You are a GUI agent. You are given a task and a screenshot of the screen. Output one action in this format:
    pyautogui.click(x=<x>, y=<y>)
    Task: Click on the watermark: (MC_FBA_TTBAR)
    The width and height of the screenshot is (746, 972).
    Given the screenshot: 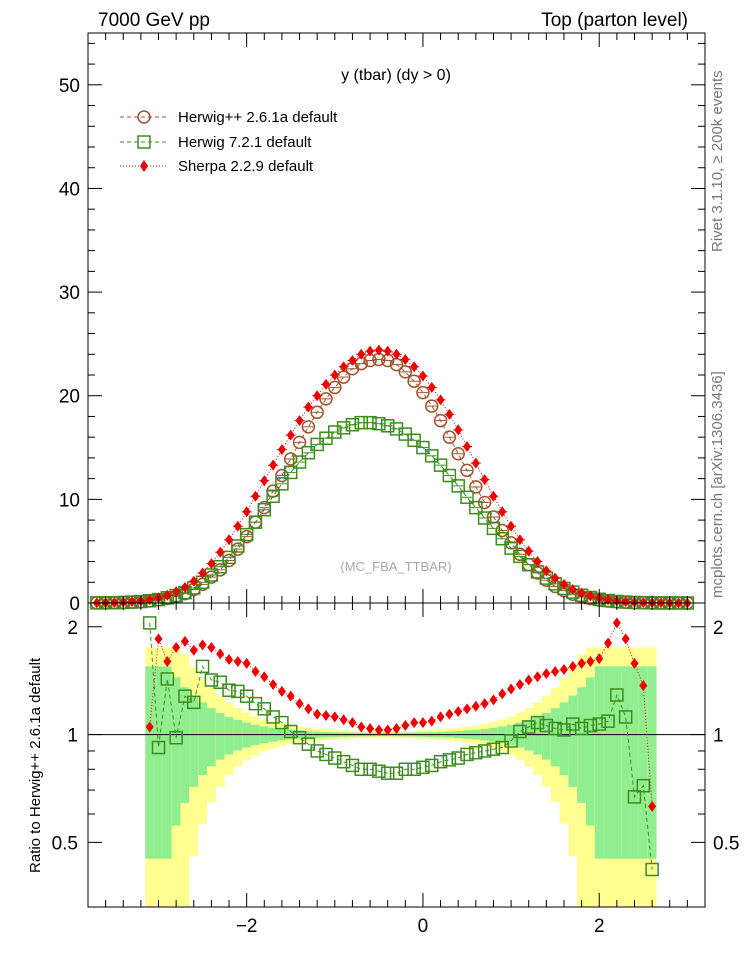 What is the action you would take?
    pyautogui.click(x=395, y=566)
    